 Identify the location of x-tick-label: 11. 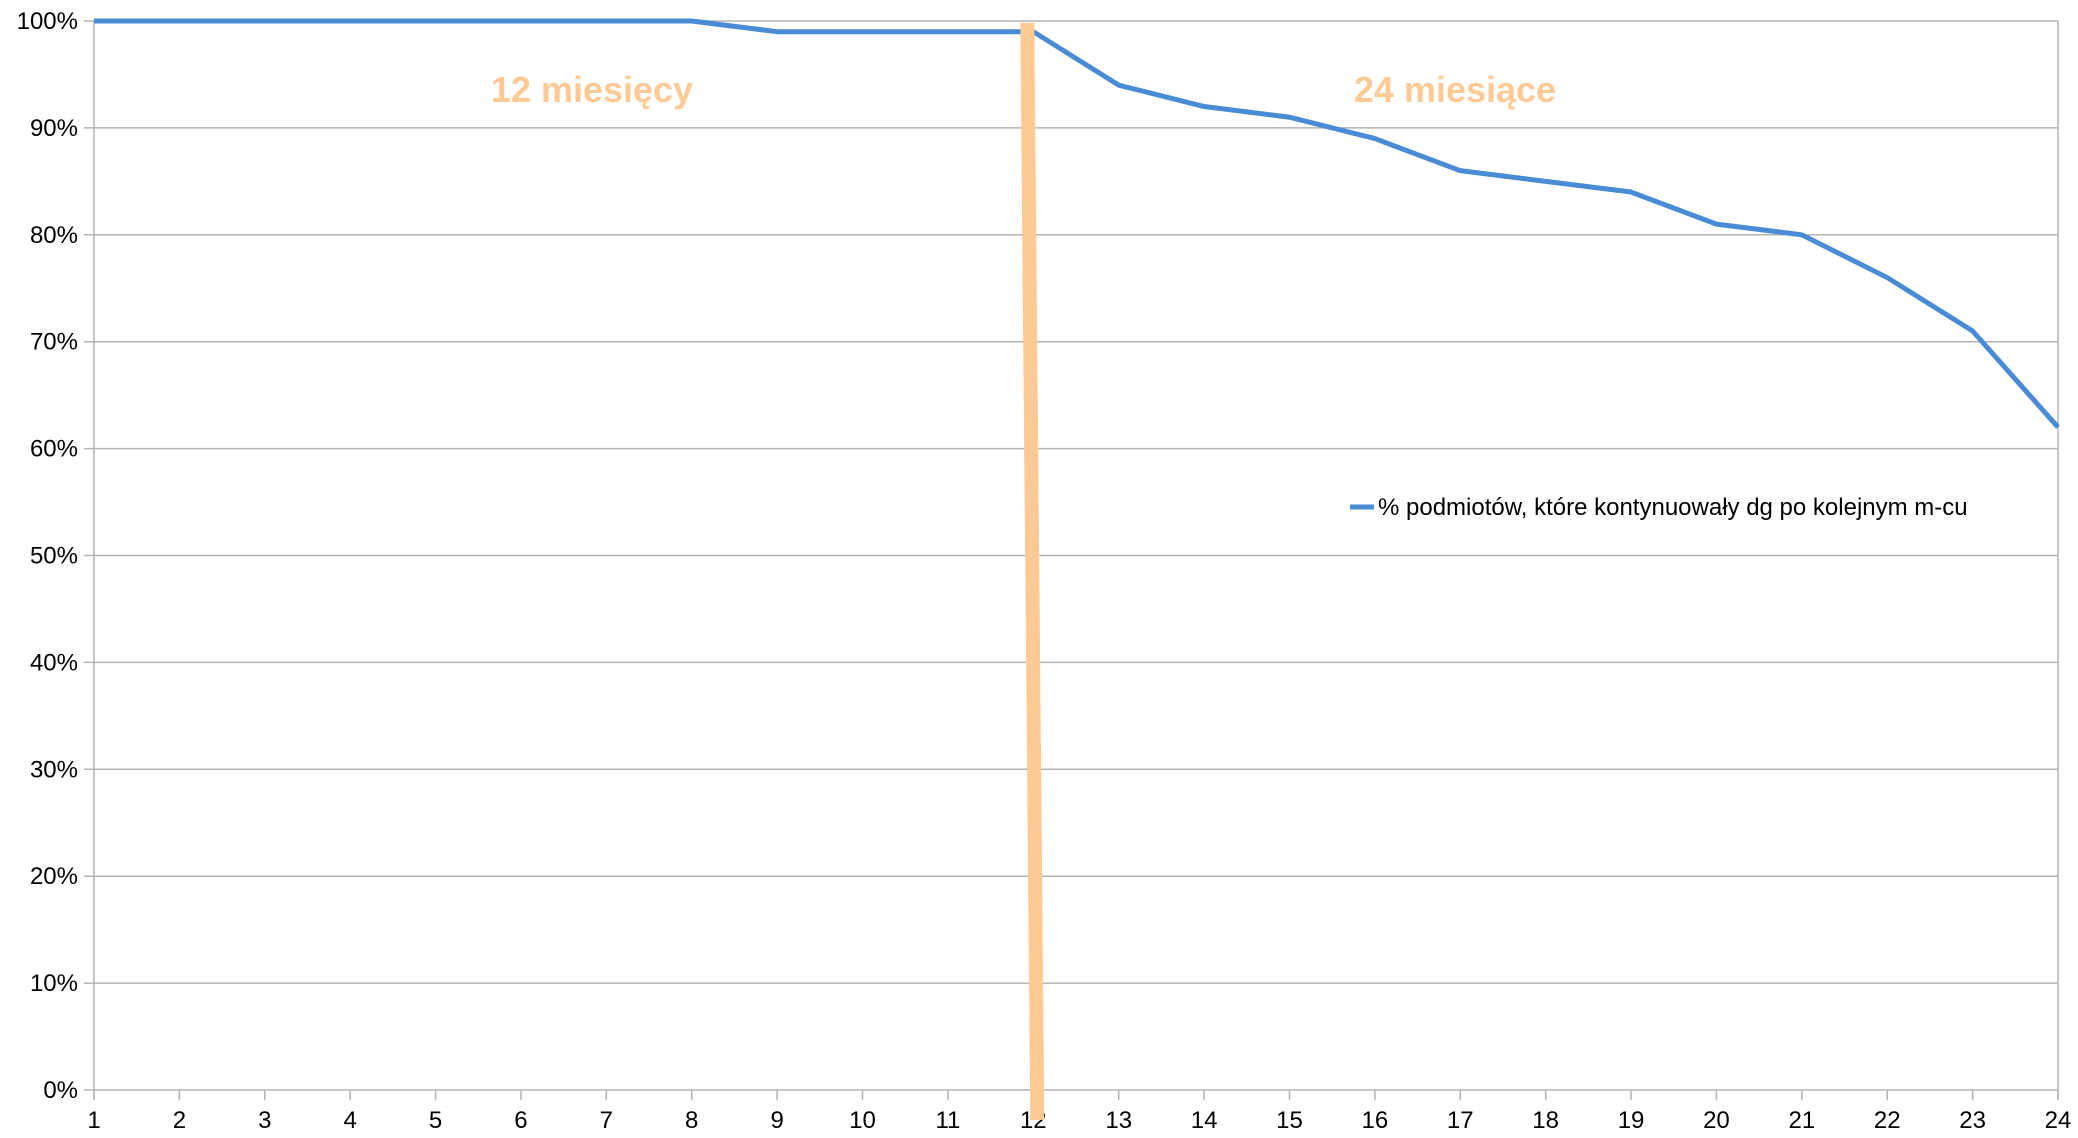
(947, 1120).